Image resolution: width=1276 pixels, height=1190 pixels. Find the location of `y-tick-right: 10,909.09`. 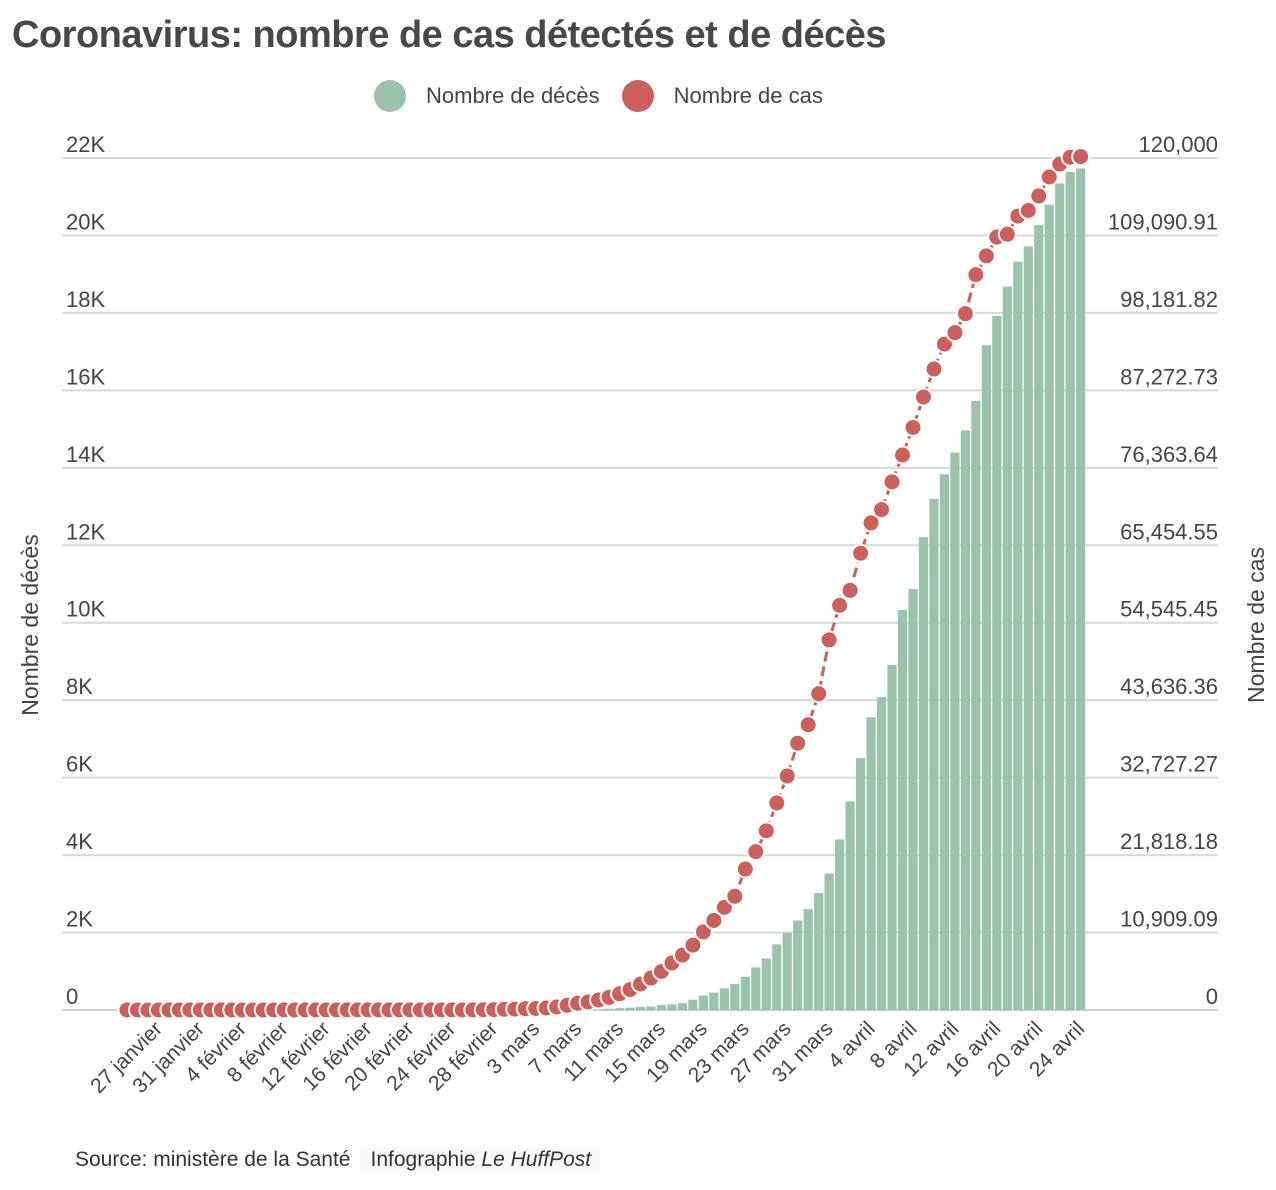

y-tick-right: 10,909.09 is located at coordinates (1169, 919).